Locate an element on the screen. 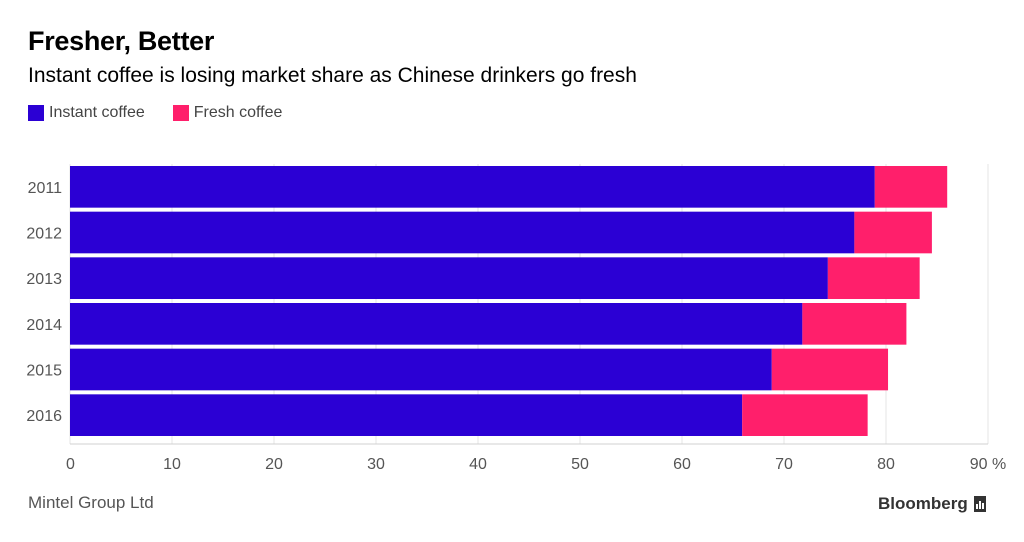 Image resolution: width=1024 pixels, height=542 pixels. x-tick-label: 20 is located at coordinates (274, 464).